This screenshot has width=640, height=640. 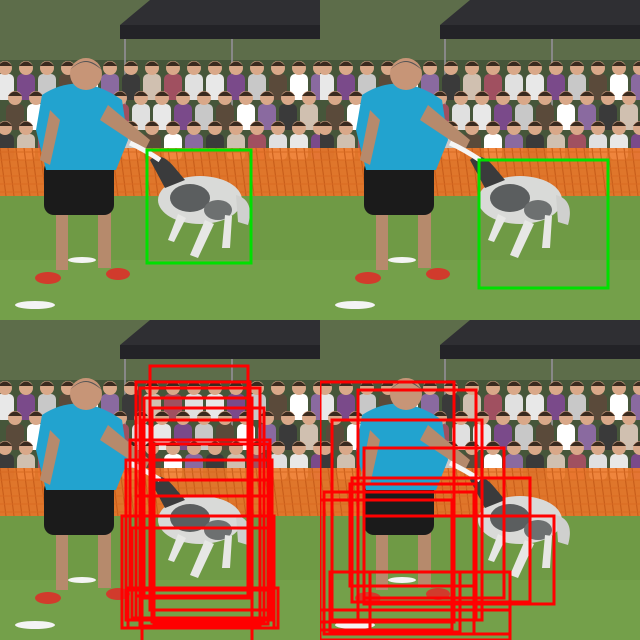 I want to click on tug-toy, so click(x=145, y=151).